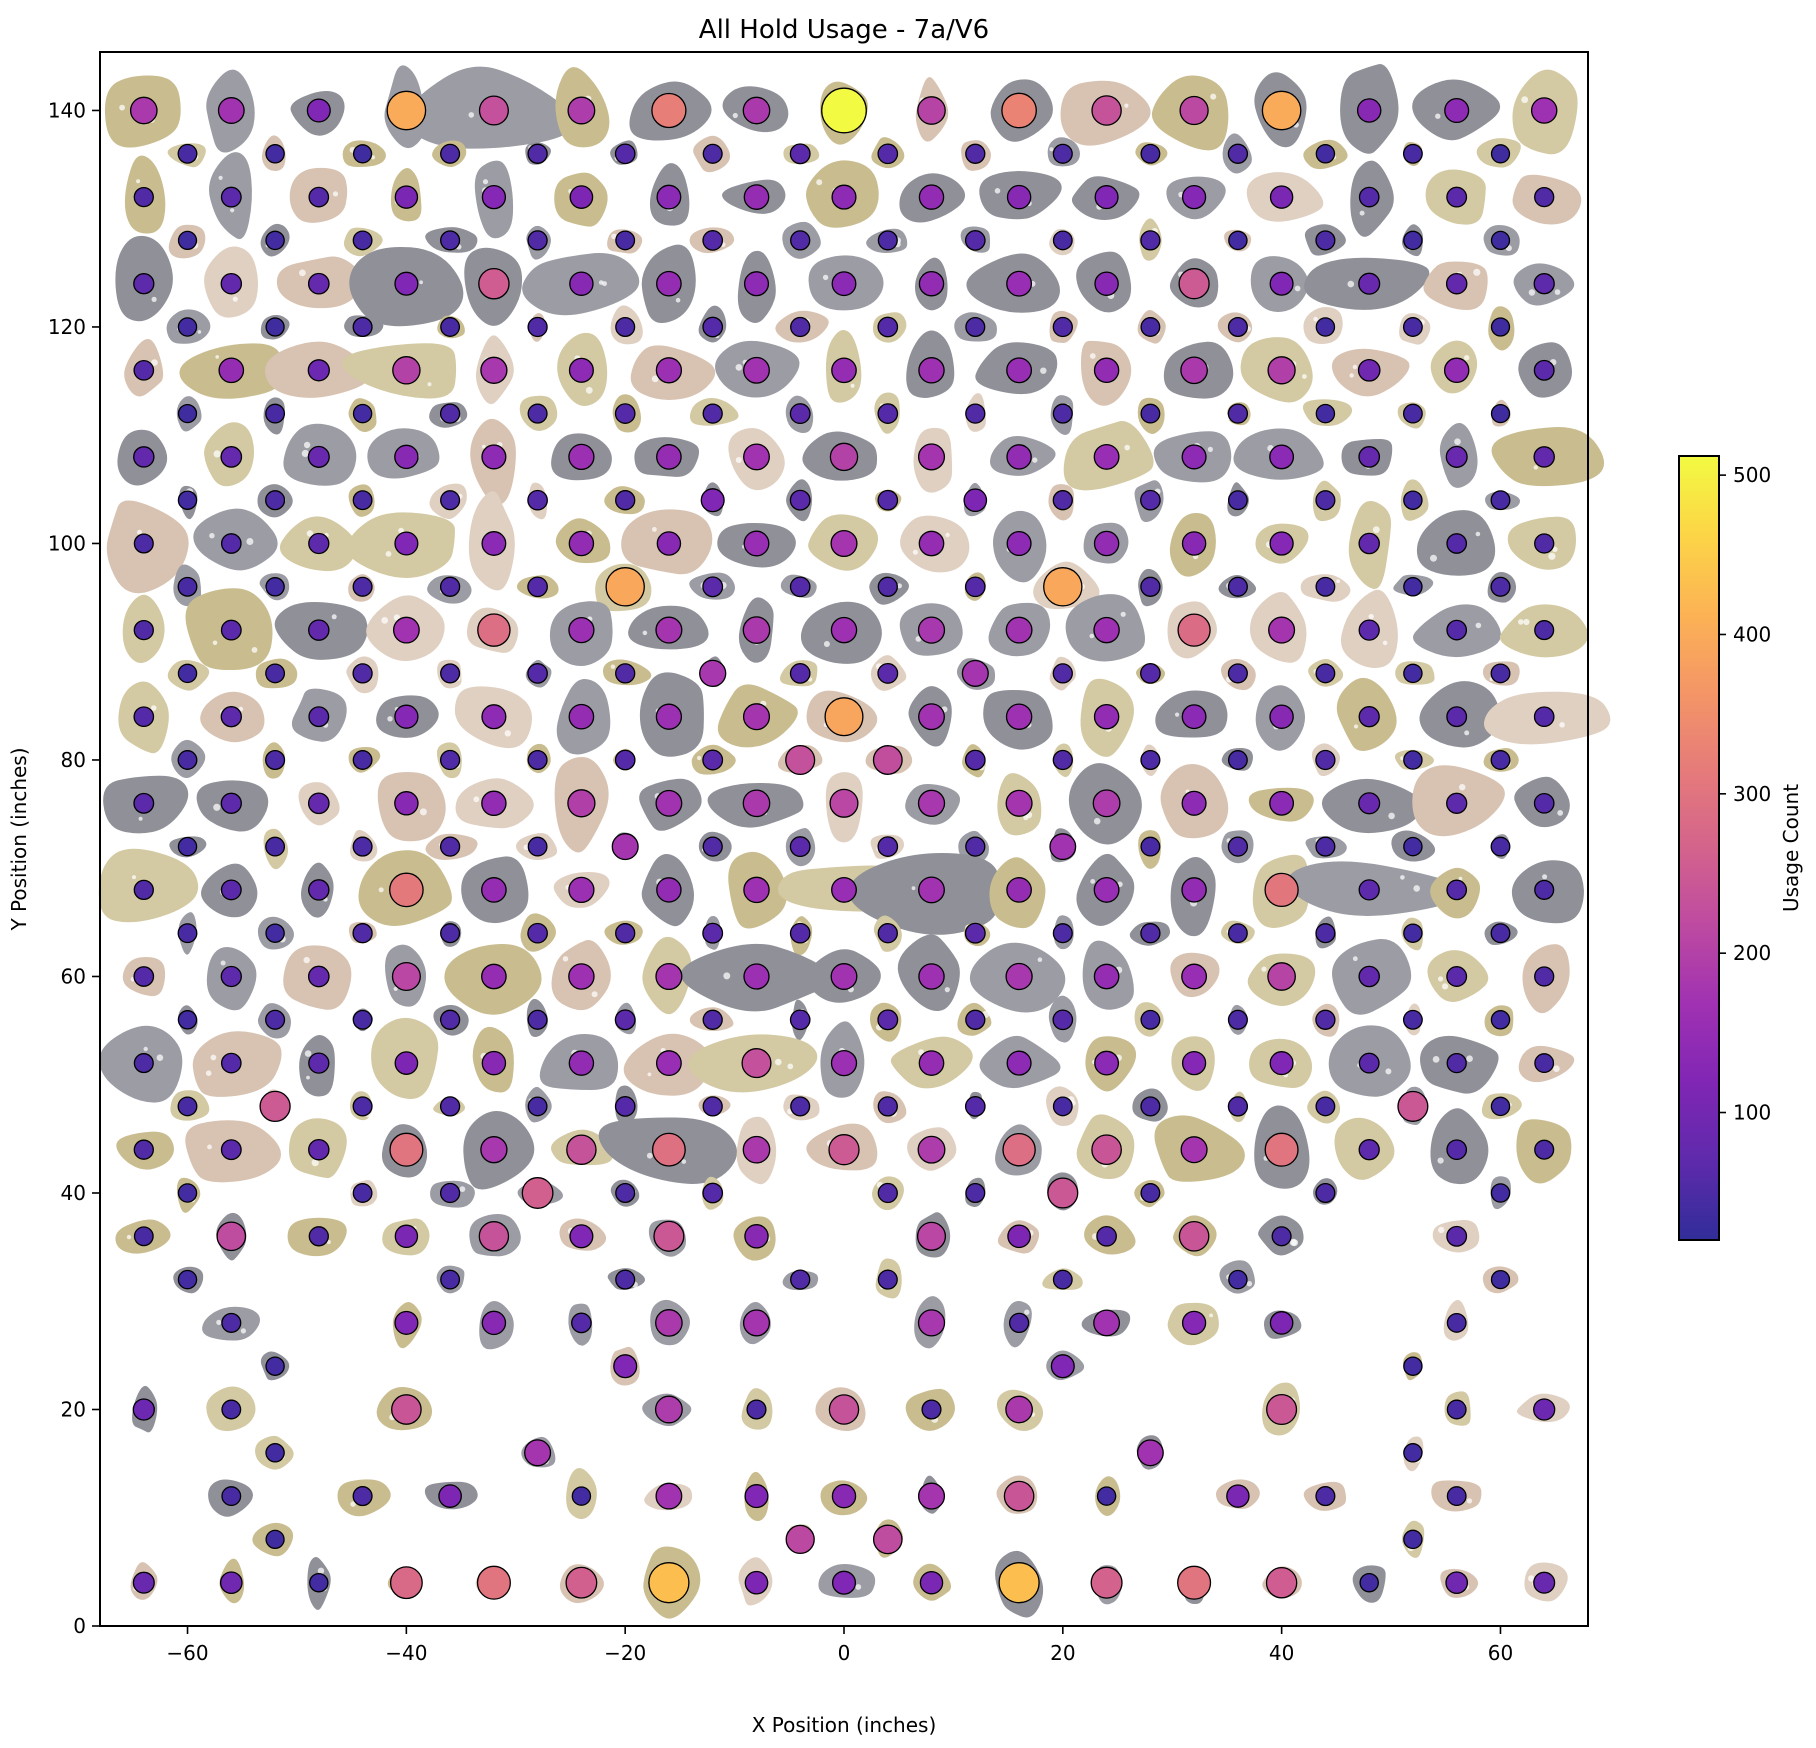 This screenshot has width=1816, height=1748. What do you see at coordinates (1740, 848) in the screenshot?
I see `colorbar: 100 200 300 400 500 Usage Count` at bounding box center [1740, 848].